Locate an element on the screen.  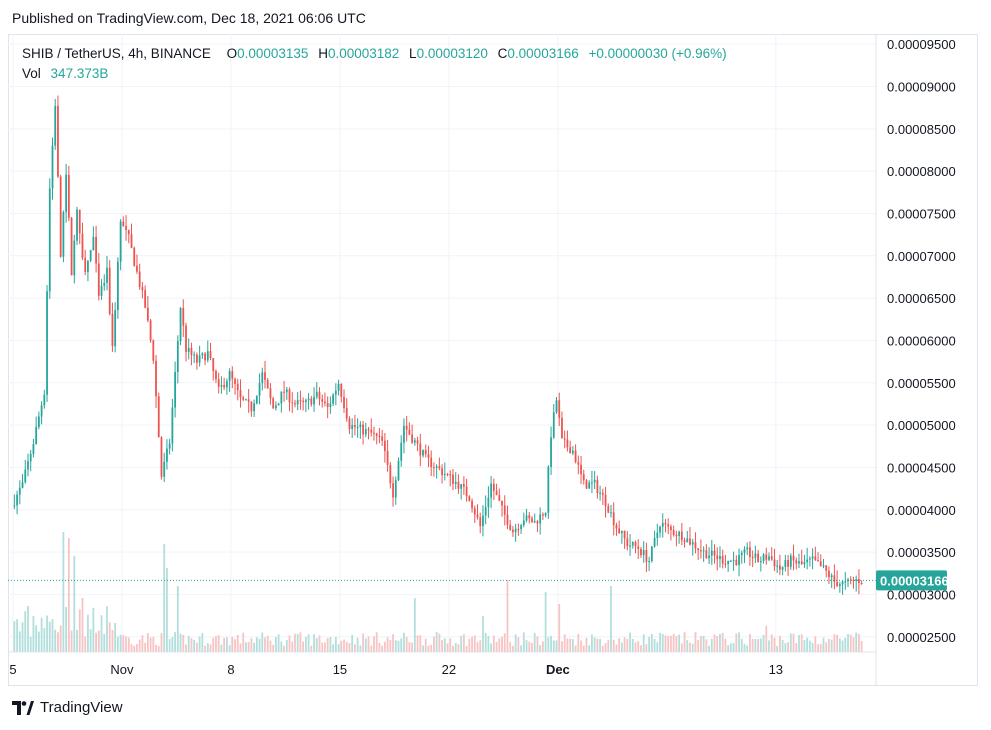
time-tick-label: 15 is located at coordinates (340, 669).